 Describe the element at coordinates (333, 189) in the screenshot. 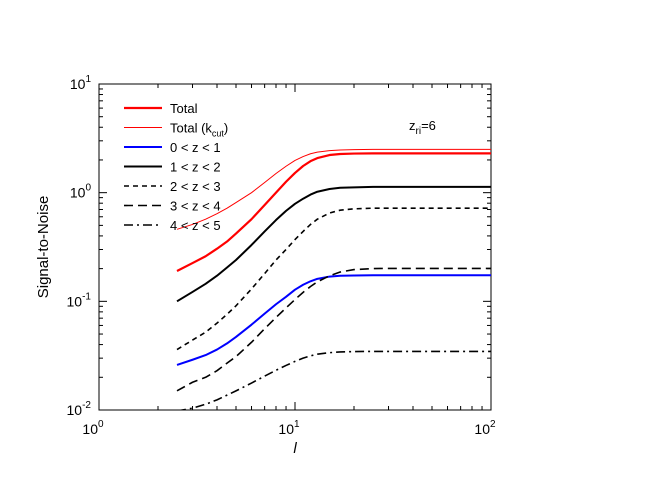

I see `series-line-total-kcut` at that location.